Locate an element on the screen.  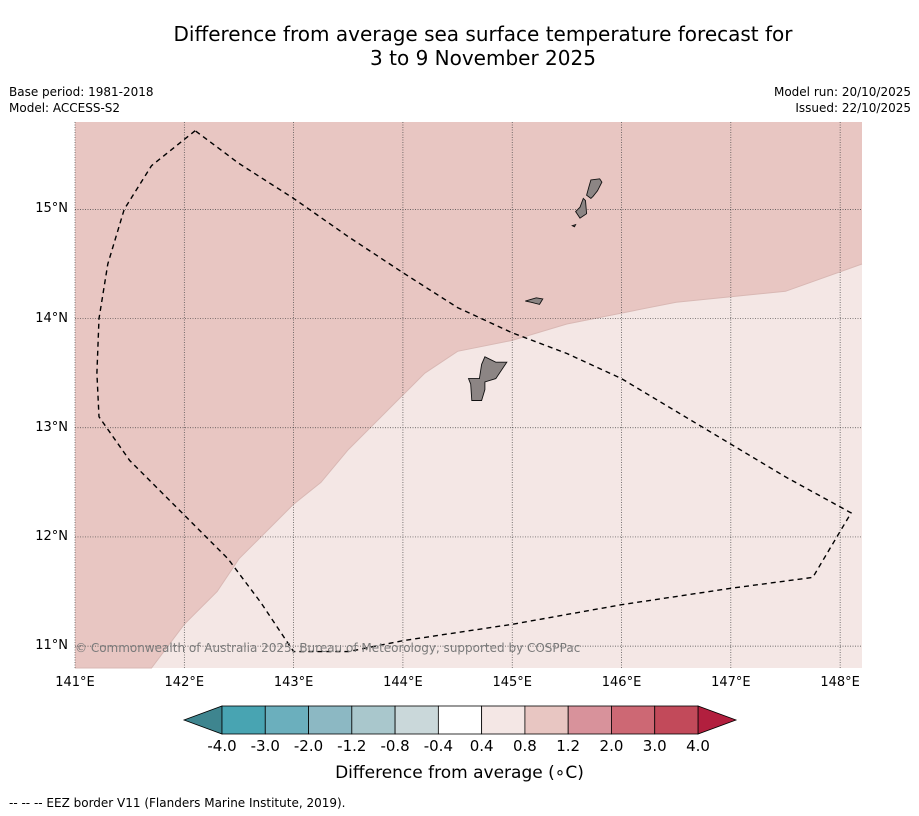
base-period: Base period: 1981-2018 is located at coordinates (81, 92).